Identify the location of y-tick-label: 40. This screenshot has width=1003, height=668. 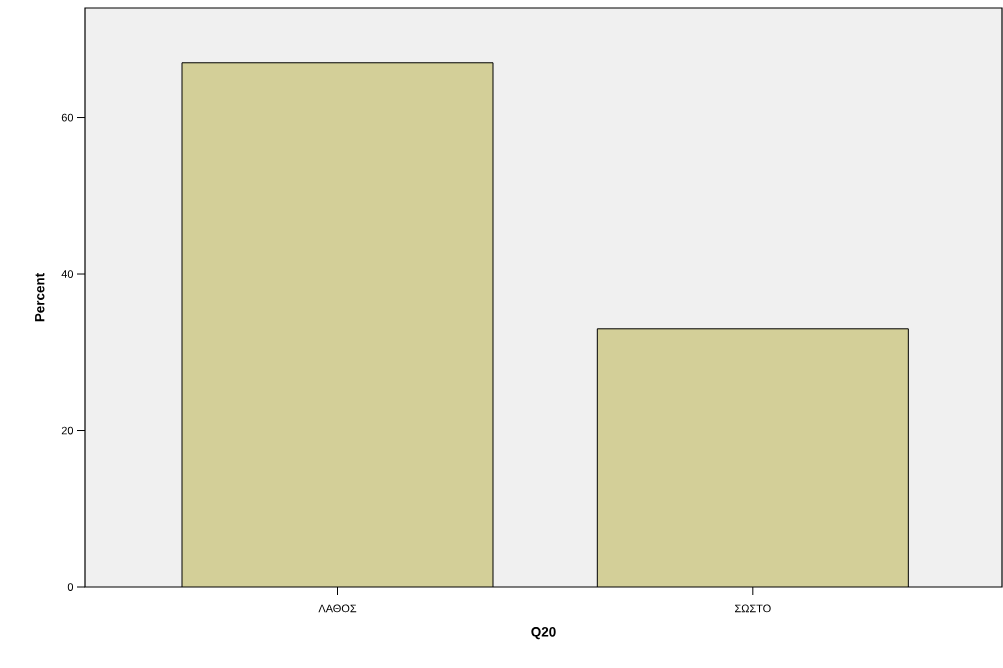
(67, 274).